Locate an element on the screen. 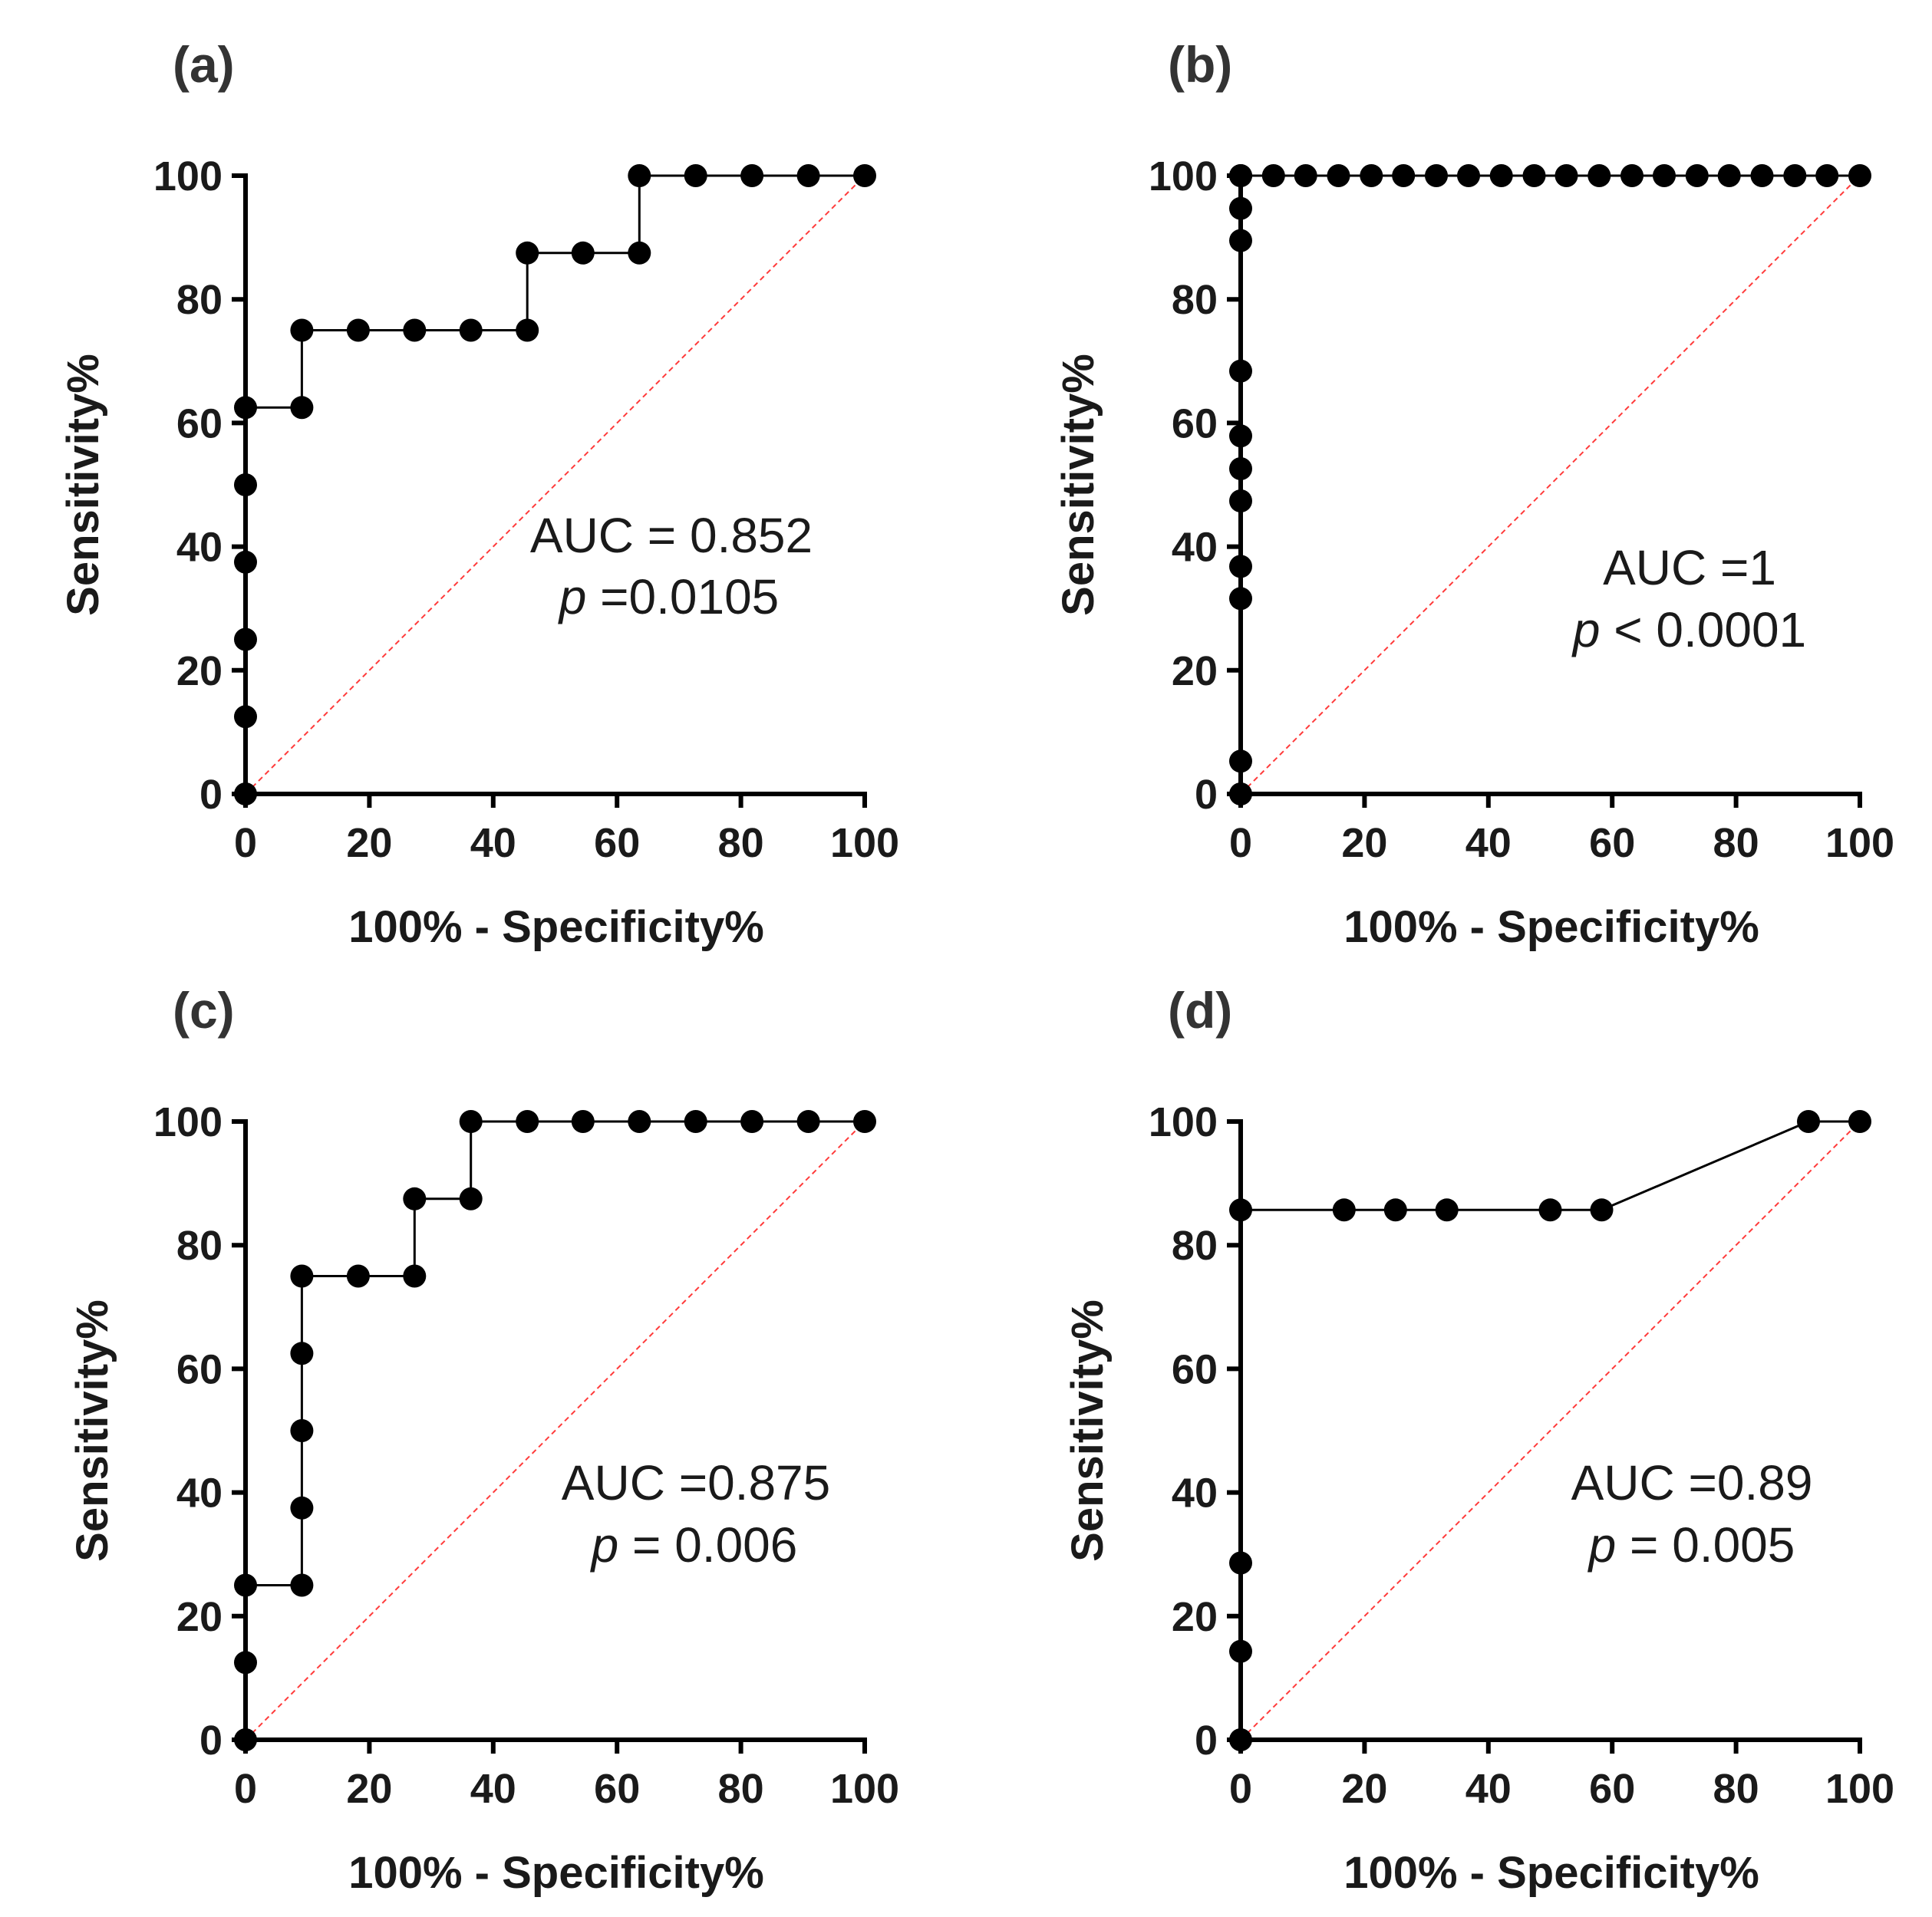 The width and height of the screenshot is (1932, 1917). p-value-annotation: p =0.0105 is located at coordinates (669, 596).